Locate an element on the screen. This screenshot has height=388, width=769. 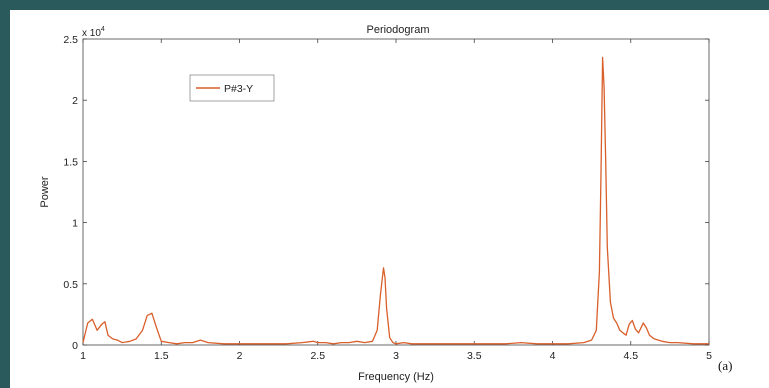
x-tick-label: 3.5 is located at coordinates (474, 356).